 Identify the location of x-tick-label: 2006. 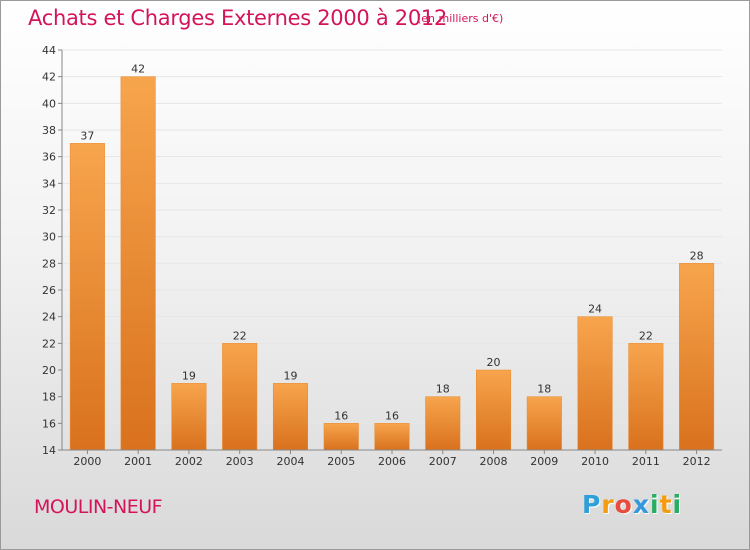
(392, 461).